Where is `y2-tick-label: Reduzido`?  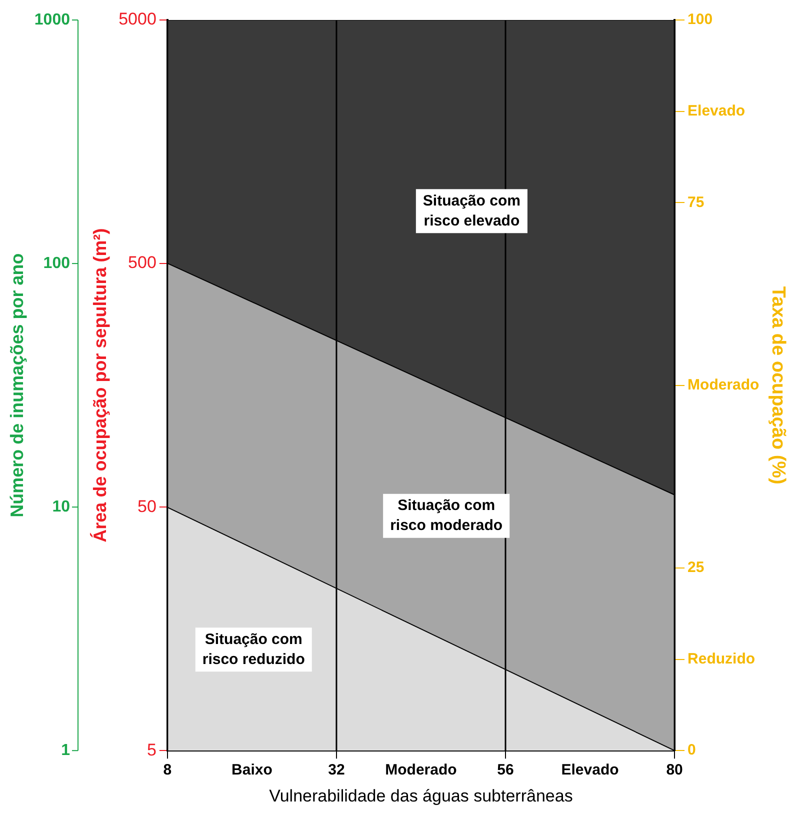 y2-tick-label: Reduzido is located at coordinates (722, 659).